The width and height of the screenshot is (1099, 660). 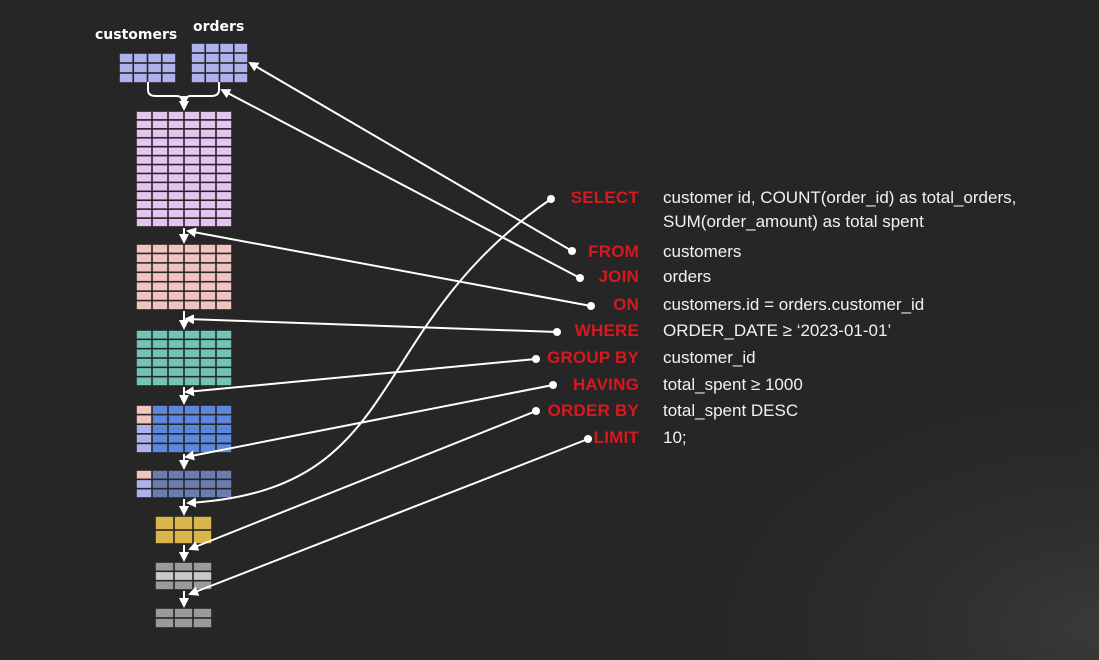 What do you see at coordinates (626, 304) in the screenshot?
I see `keyword-on: ON` at bounding box center [626, 304].